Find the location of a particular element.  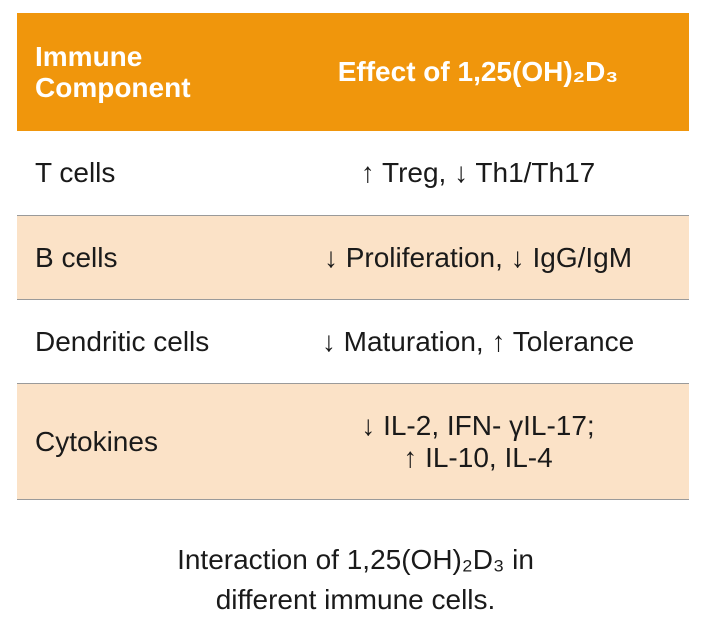

header-effect: Effect of 1,25(OH)₂D₃ is located at coordinates (478, 71).